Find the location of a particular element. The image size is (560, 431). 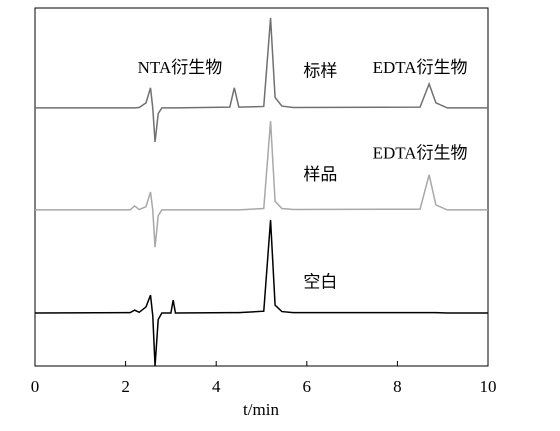

x-axis-label: t/min is located at coordinates (261, 409).